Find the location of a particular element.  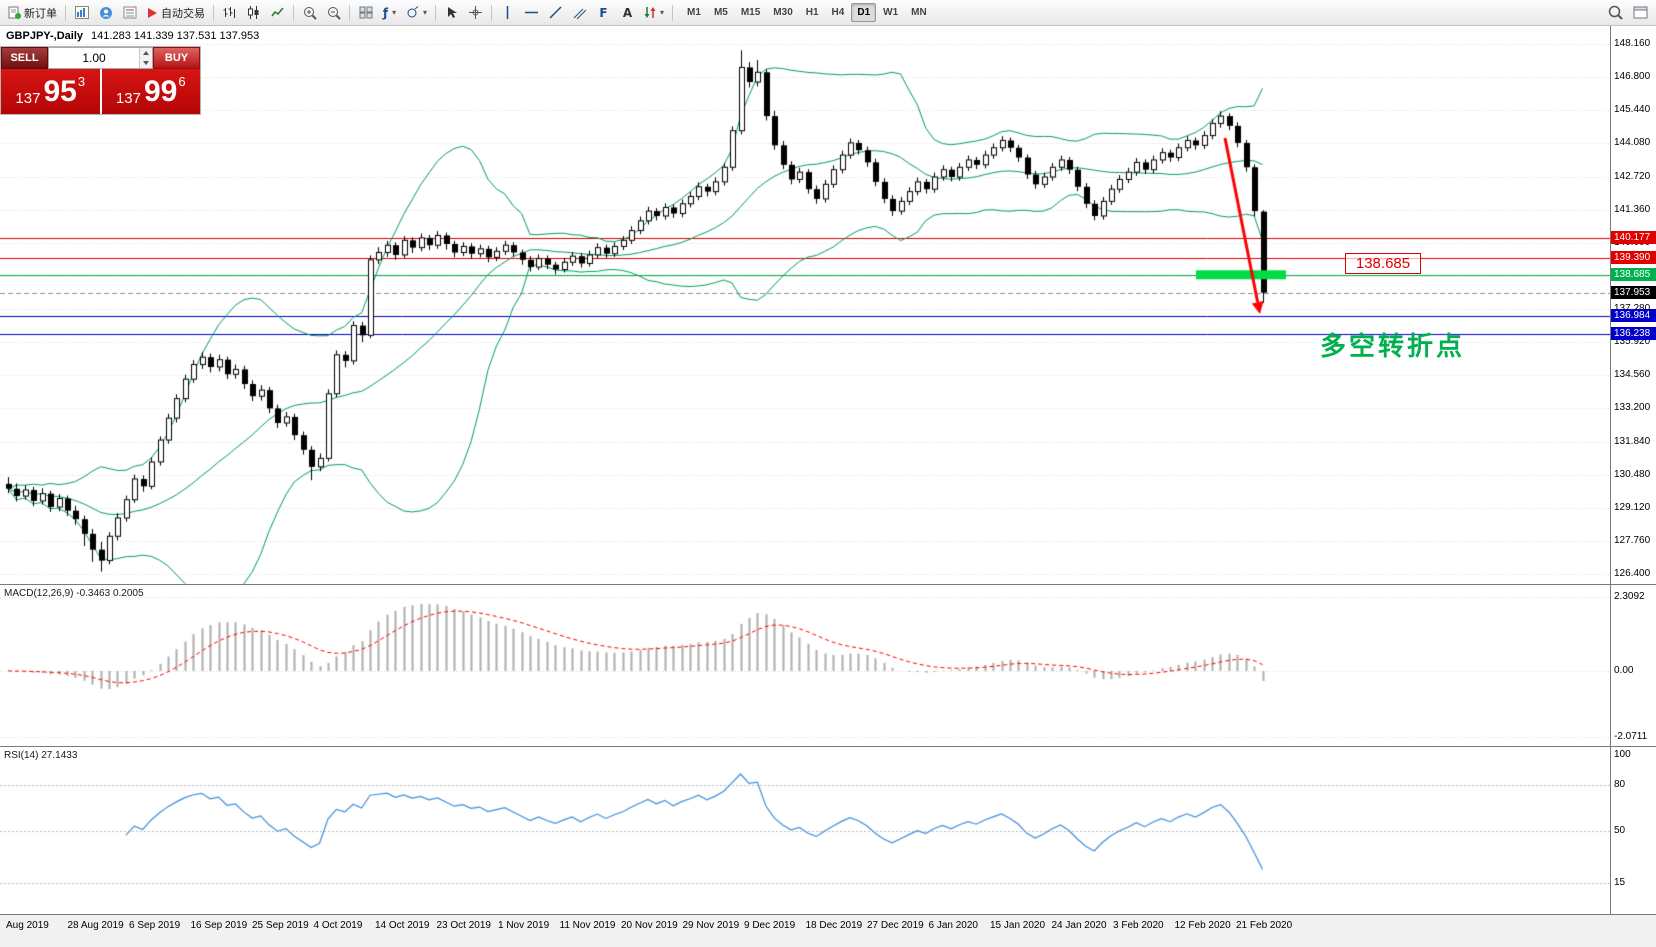

zoom-out-button is located at coordinates (333, 12).